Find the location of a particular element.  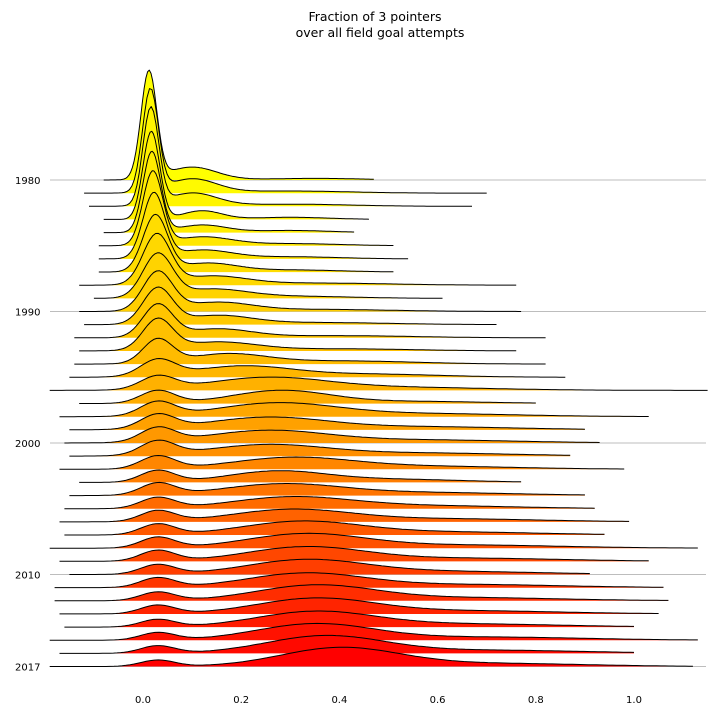

y-tick-label-2000: 2000 is located at coordinates (27, 444).